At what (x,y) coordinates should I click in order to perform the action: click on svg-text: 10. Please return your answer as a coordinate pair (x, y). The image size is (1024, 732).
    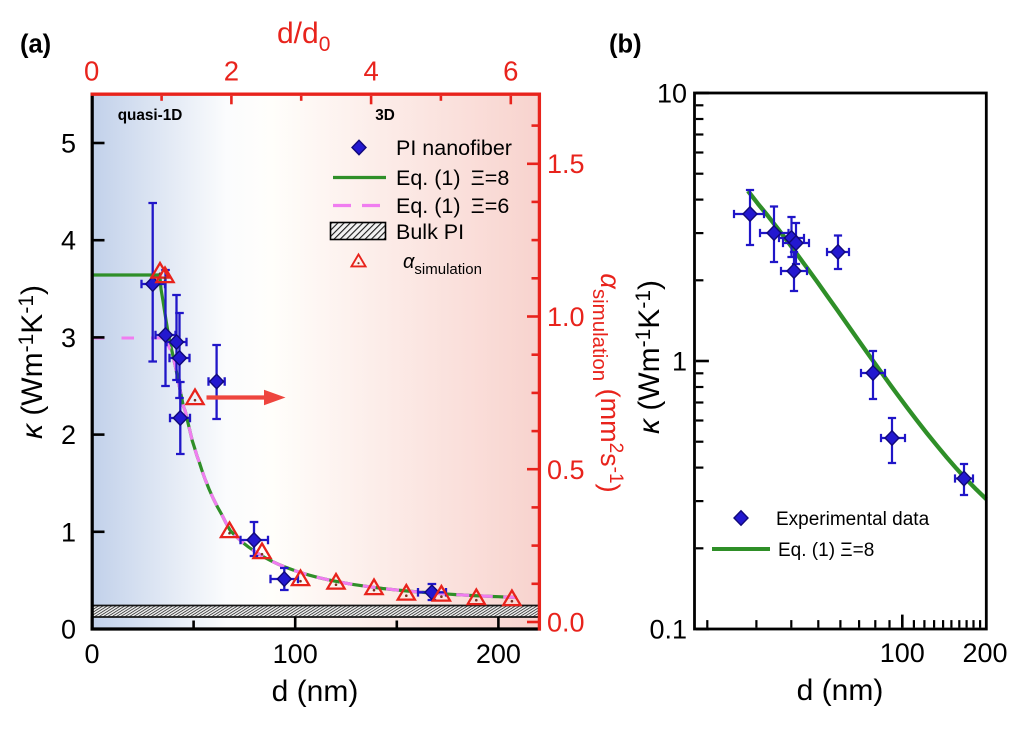
    Looking at the image, I should click on (672, 94).